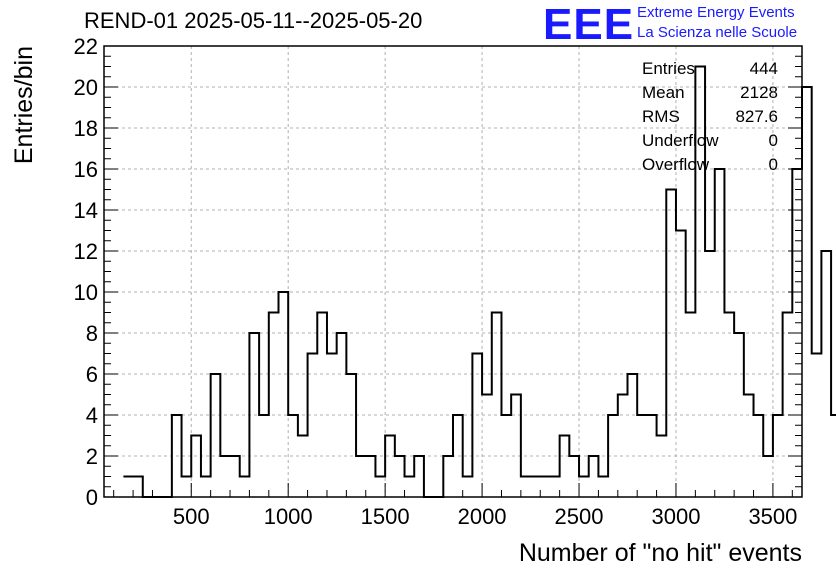 The height and width of the screenshot is (572, 836). Describe the element at coordinates (86, 169) in the screenshot. I see `y-tick-label: 16` at that location.